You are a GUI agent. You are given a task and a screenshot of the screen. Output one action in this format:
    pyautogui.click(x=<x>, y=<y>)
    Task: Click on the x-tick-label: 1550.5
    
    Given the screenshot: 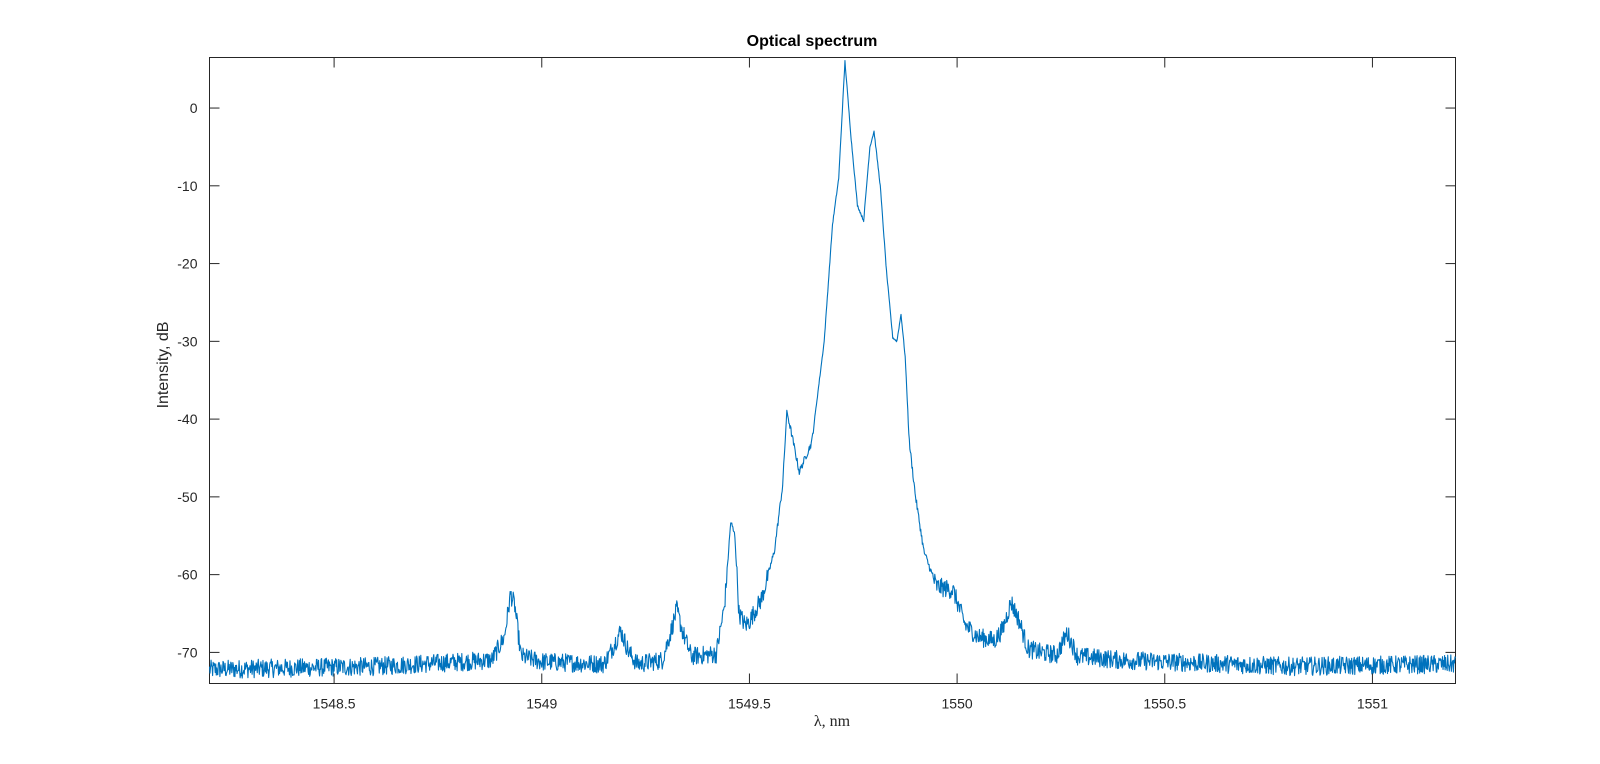 What is the action you would take?
    pyautogui.click(x=1164, y=704)
    